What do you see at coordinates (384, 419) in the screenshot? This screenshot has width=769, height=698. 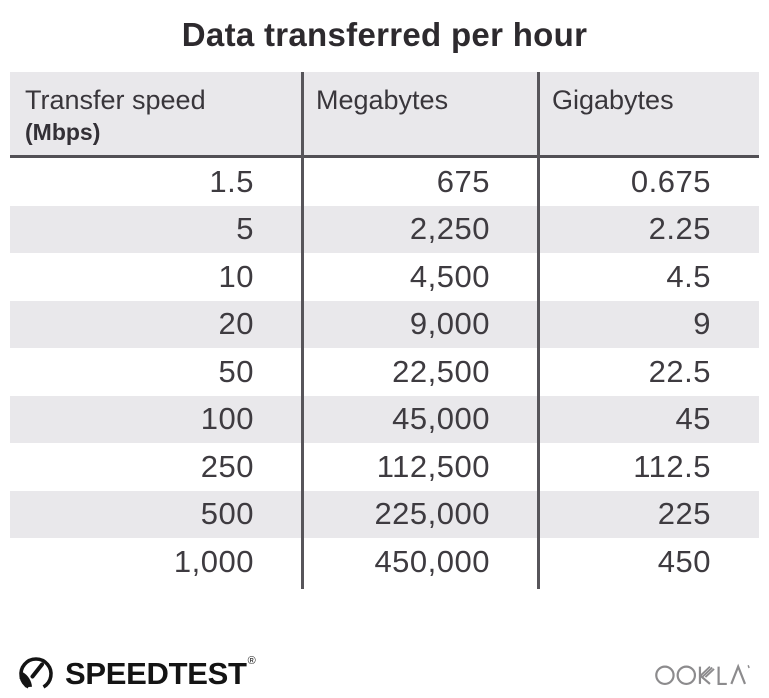 I see `table-row: 100 45,000 45` at bounding box center [384, 419].